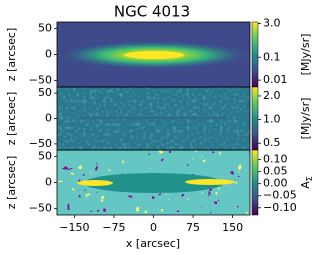 The height and width of the screenshot is (255, 321). Describe the element at coordinates (309, 178) in the screenshot. I see `colorbar-label-sub: Σ` at that location.